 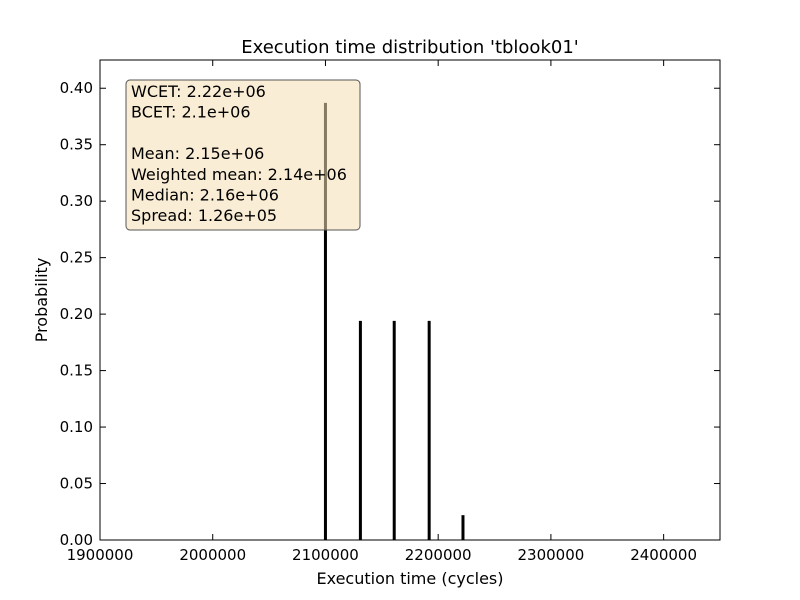 I want to click on y-tick-label: 0.40, so click(x=76, y=88).